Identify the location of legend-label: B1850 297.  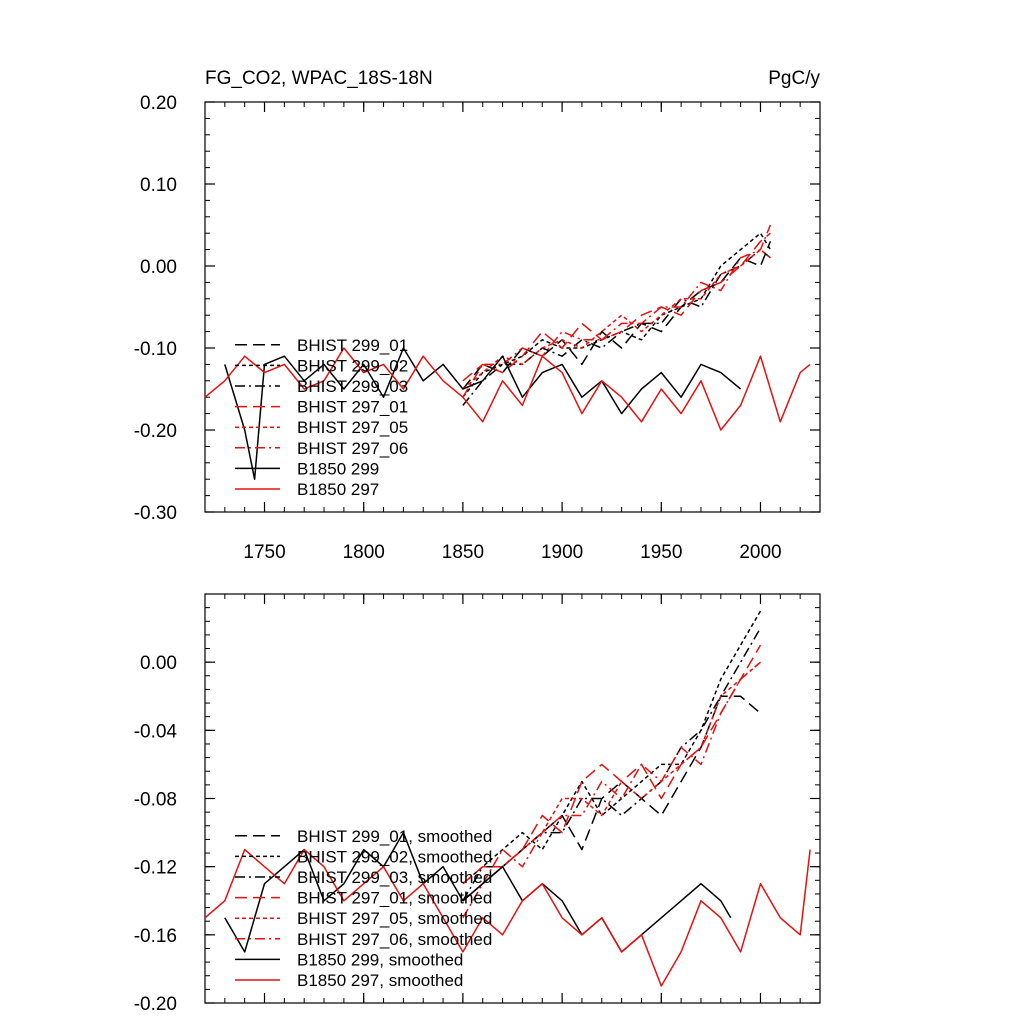
(338, 489).